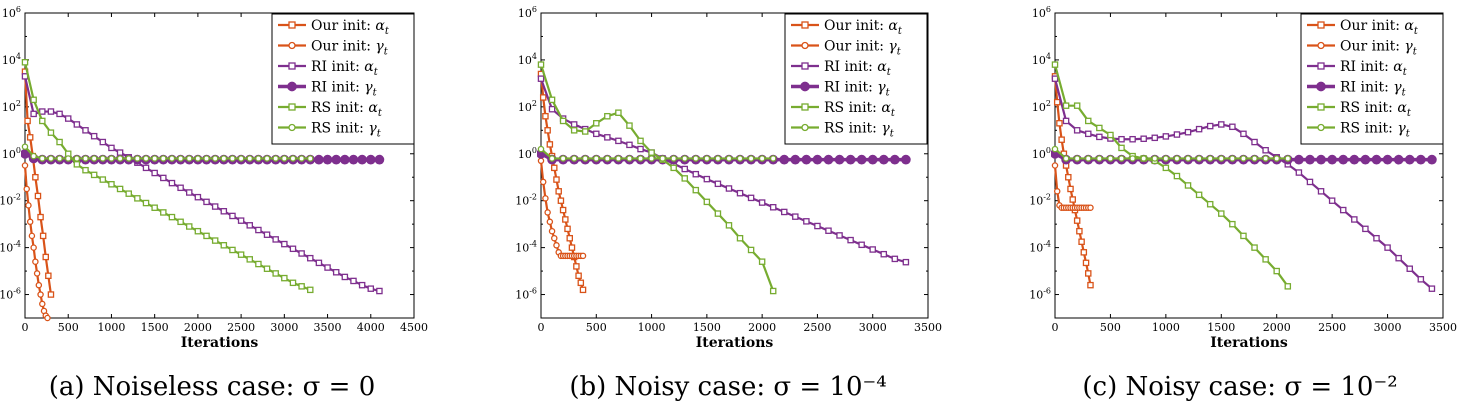 The width and height of the screenshot is (1459, 407). What do you see at coordinates (212, 387) in the screenshot?
I see `caption-a: (a) Noiseless case: σ = 0` at bounding box center [212, 387].